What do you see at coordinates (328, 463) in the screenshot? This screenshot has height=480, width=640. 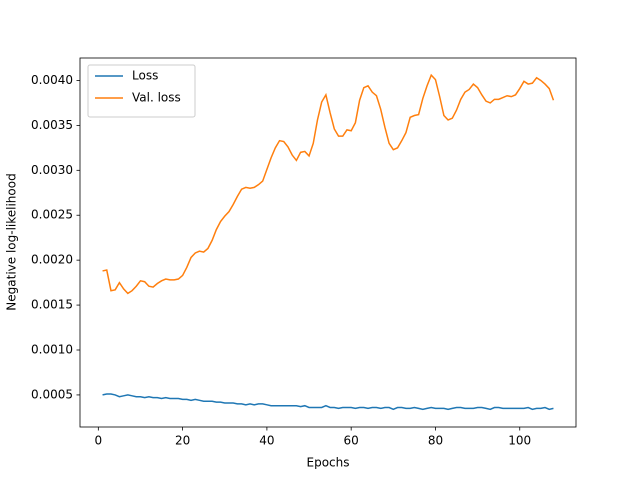 I see `x-axis-label: Epochs` at bounding box center [328, 463].